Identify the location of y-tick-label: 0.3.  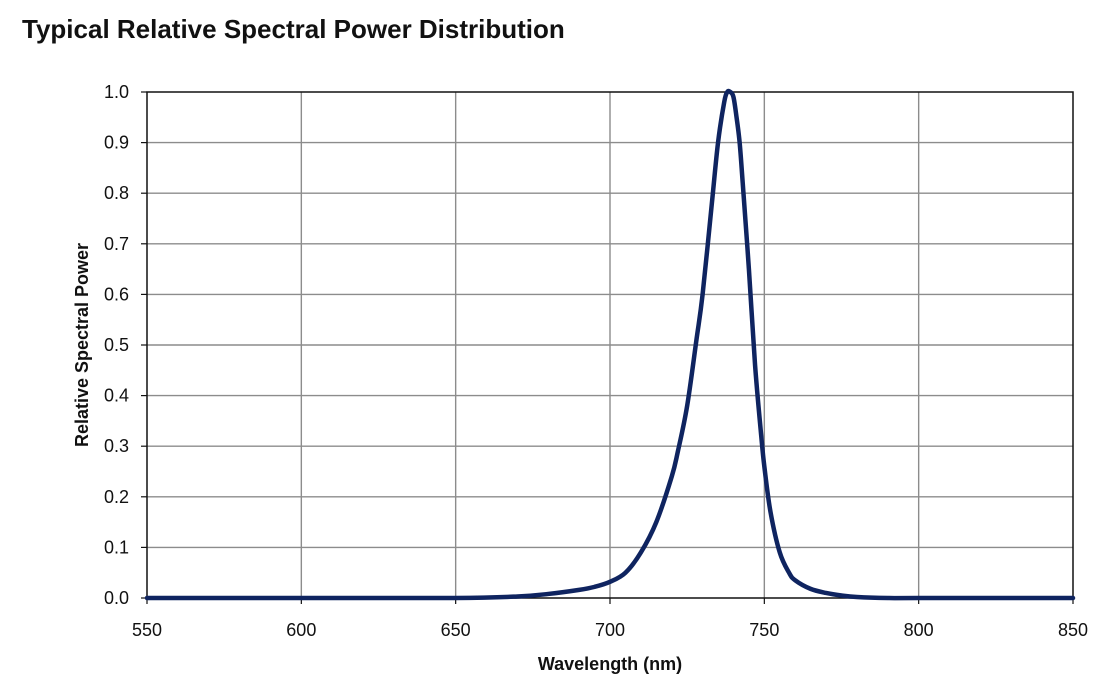
(116, 446).